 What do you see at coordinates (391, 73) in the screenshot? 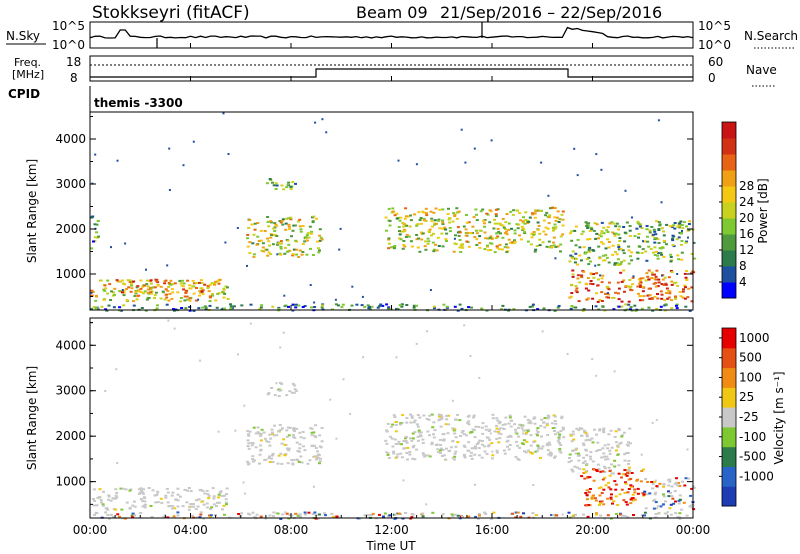
I see `freq-line` at bounding box center [391, 73].